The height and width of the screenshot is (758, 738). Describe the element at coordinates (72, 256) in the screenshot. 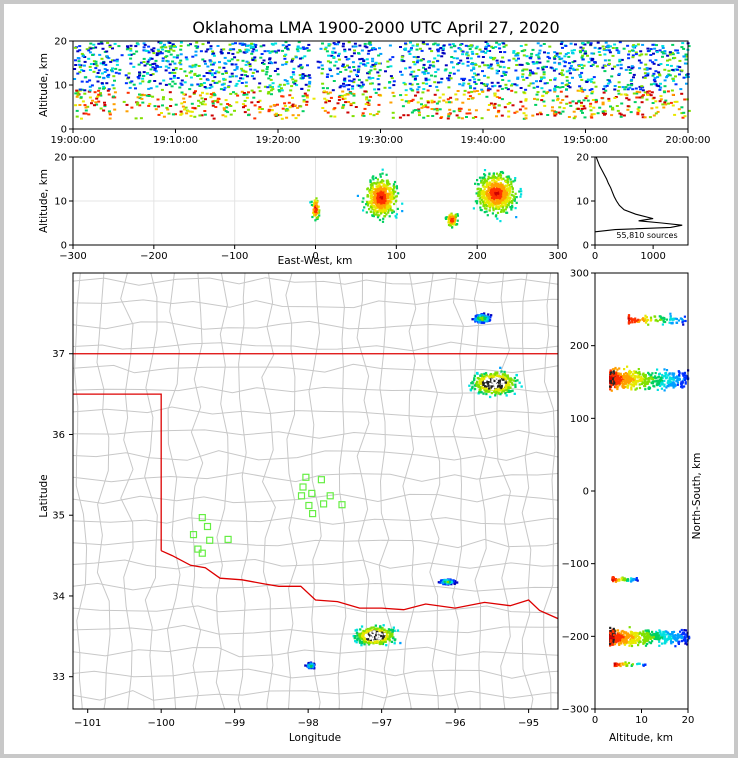

I see `tick-label: −300` at that location.